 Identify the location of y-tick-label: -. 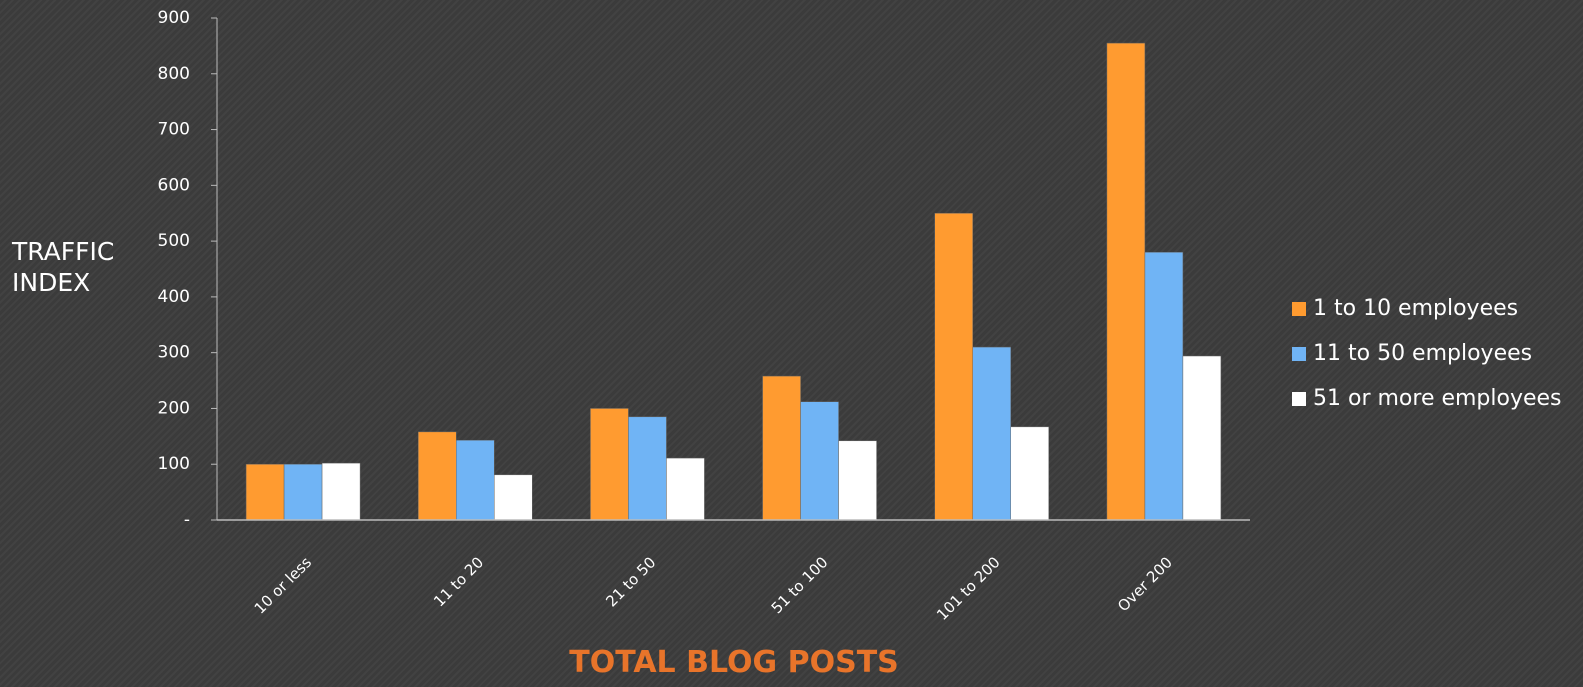
(187, 520).